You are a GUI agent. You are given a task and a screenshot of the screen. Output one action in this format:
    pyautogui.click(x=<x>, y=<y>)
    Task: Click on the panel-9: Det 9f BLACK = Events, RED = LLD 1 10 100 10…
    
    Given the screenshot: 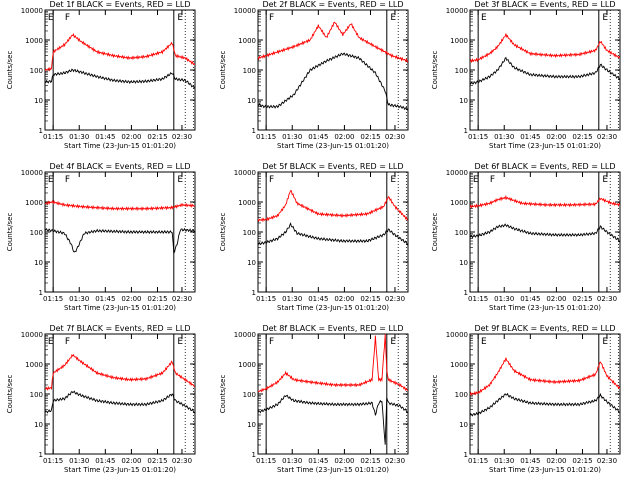 What is the action you would take?
    pyautogui.click(x=526, y=399)
    